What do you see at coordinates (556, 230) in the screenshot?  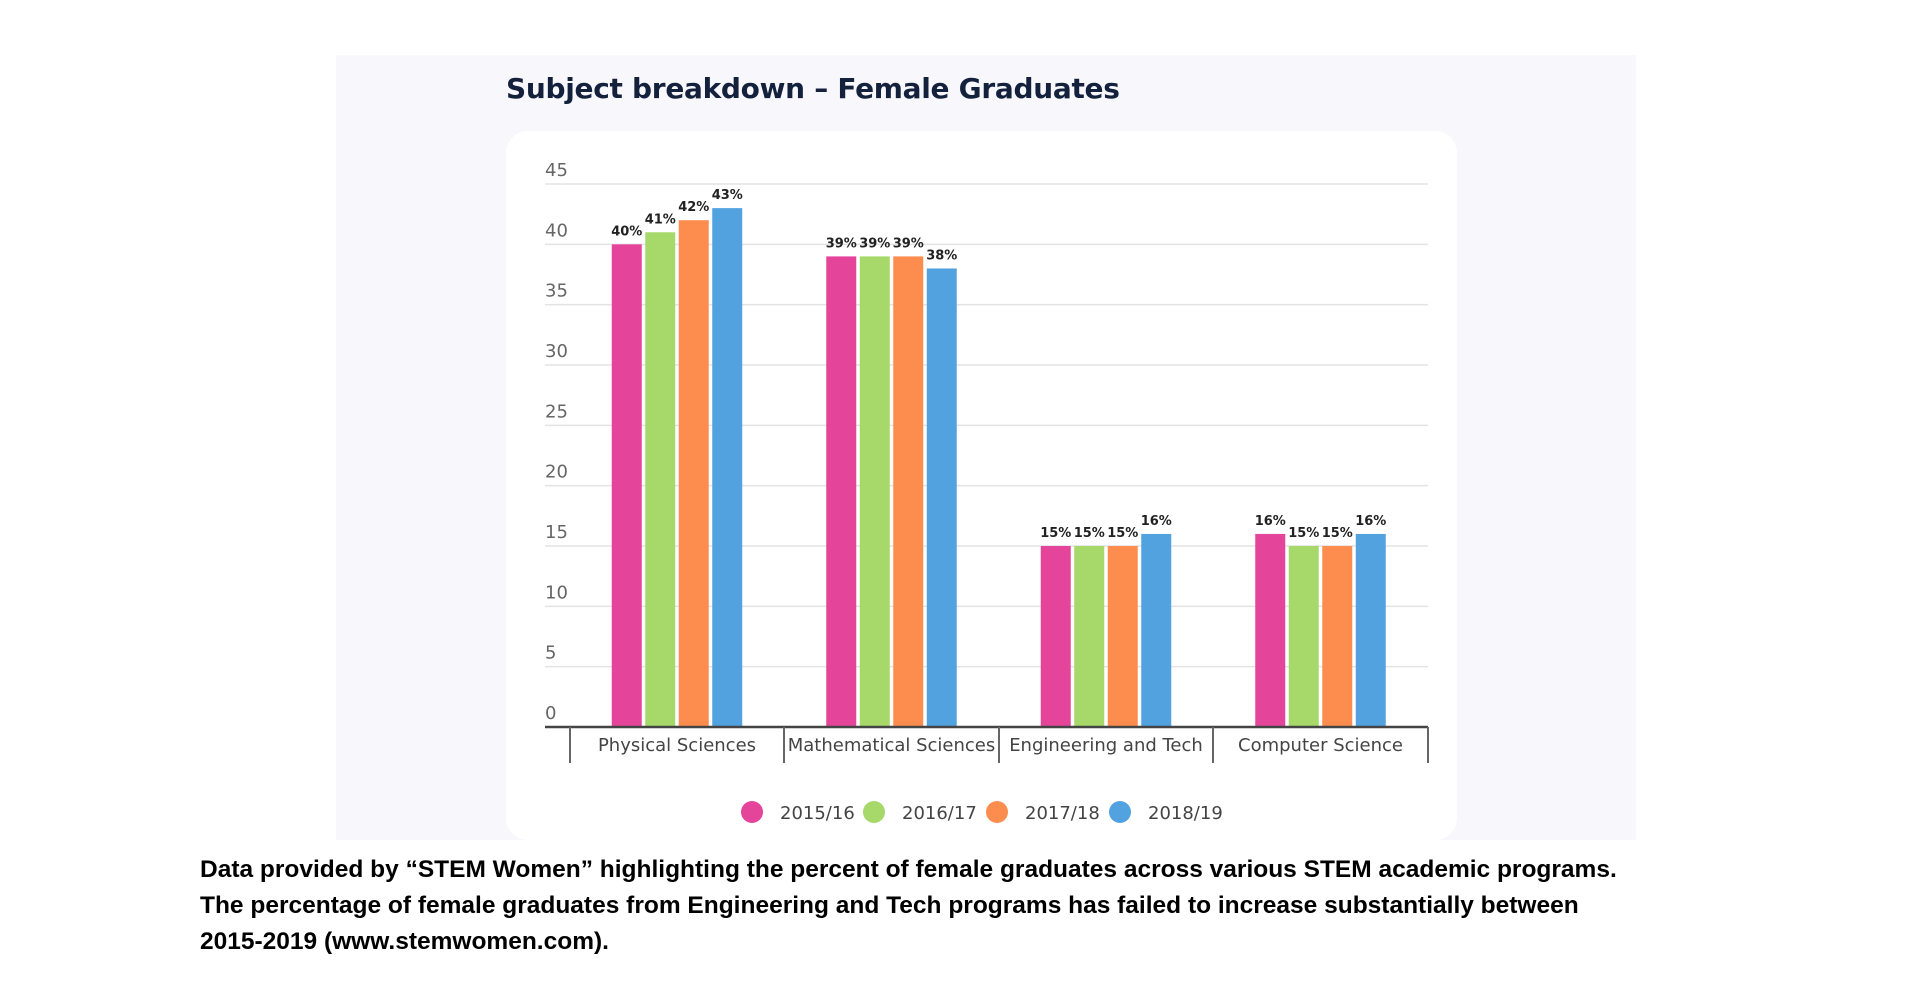 I see `y-tick-label: 40` at bounding box center [556, 230].